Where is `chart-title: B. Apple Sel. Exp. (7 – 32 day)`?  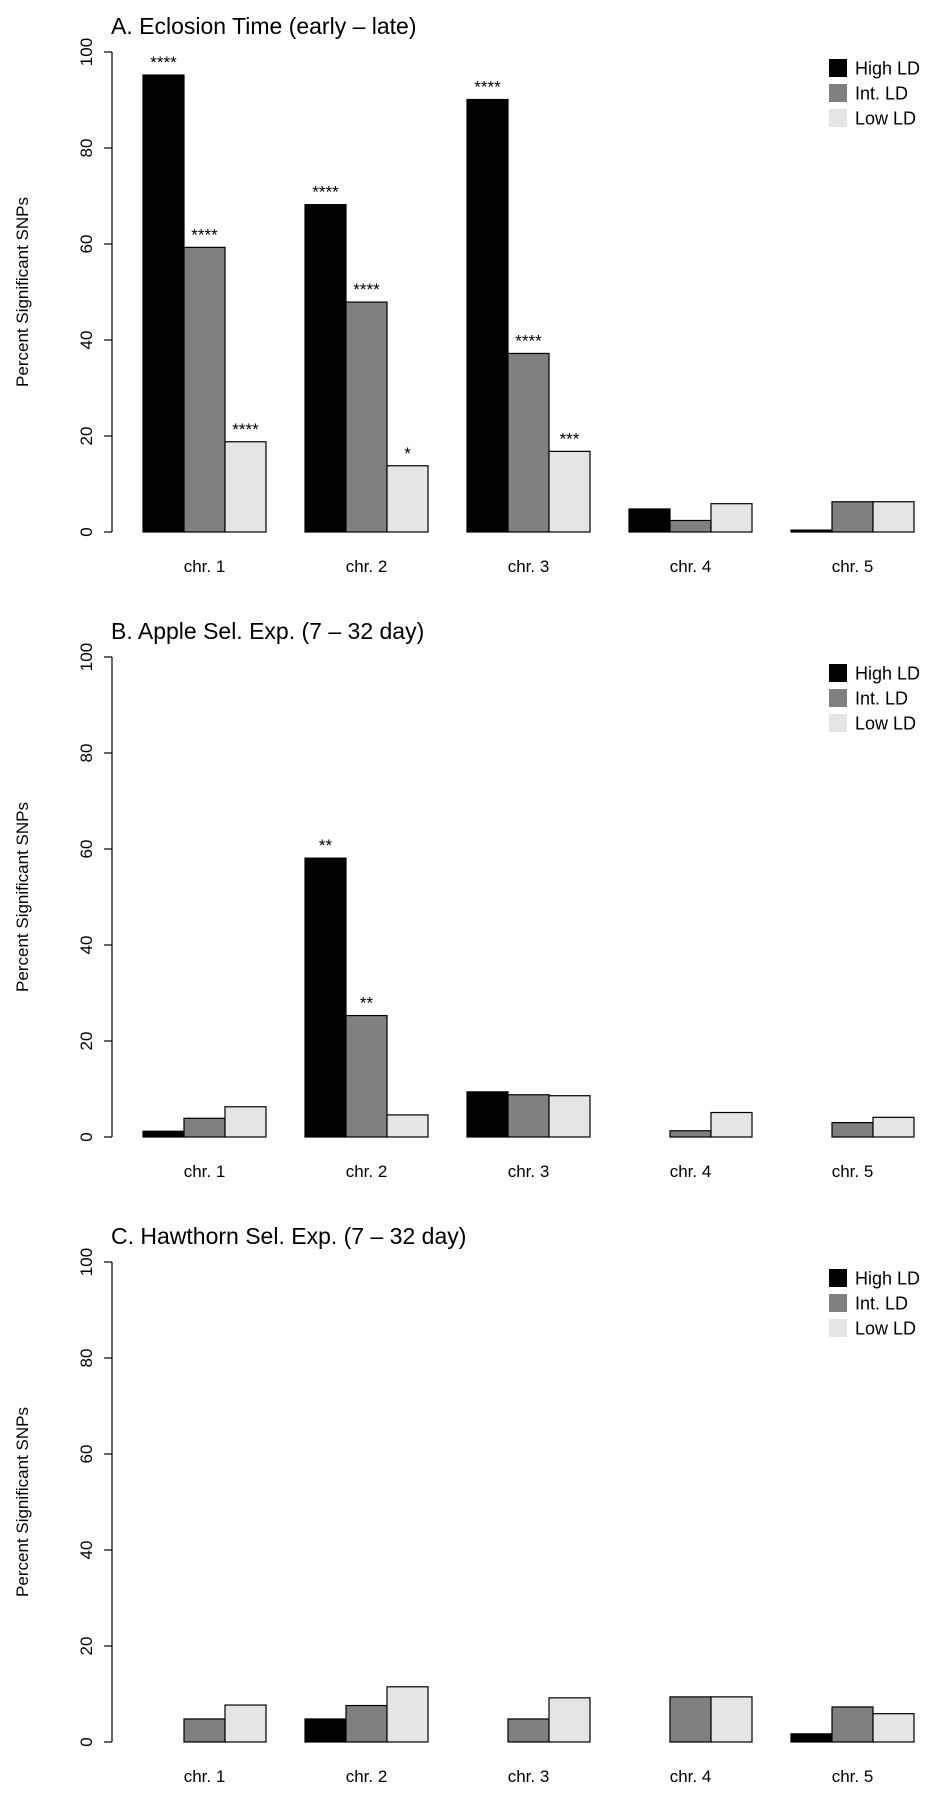
chart-title: B. Apple Sel. Exp. (7 – 32 day) is located at coordinates (267, 631).